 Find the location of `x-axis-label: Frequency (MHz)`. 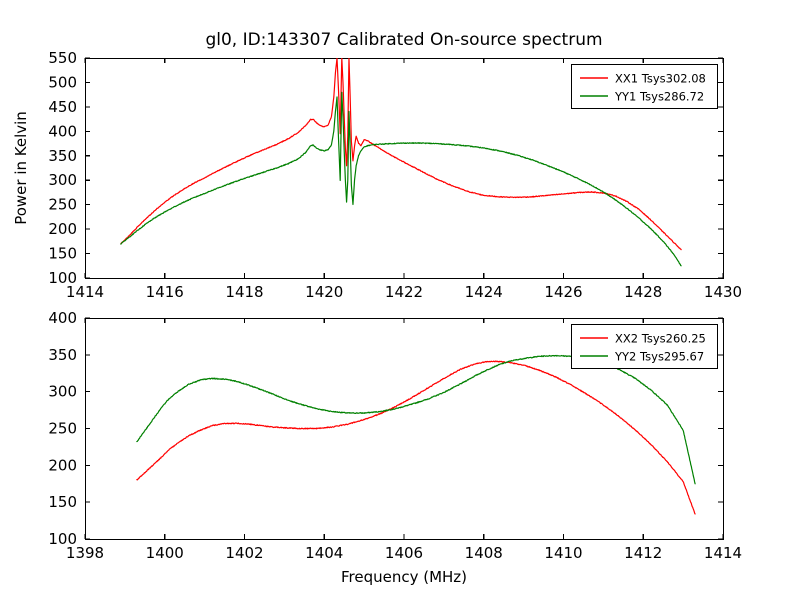

x-axis-label: Frequency (MHz) is located at coordinates (404, 577).